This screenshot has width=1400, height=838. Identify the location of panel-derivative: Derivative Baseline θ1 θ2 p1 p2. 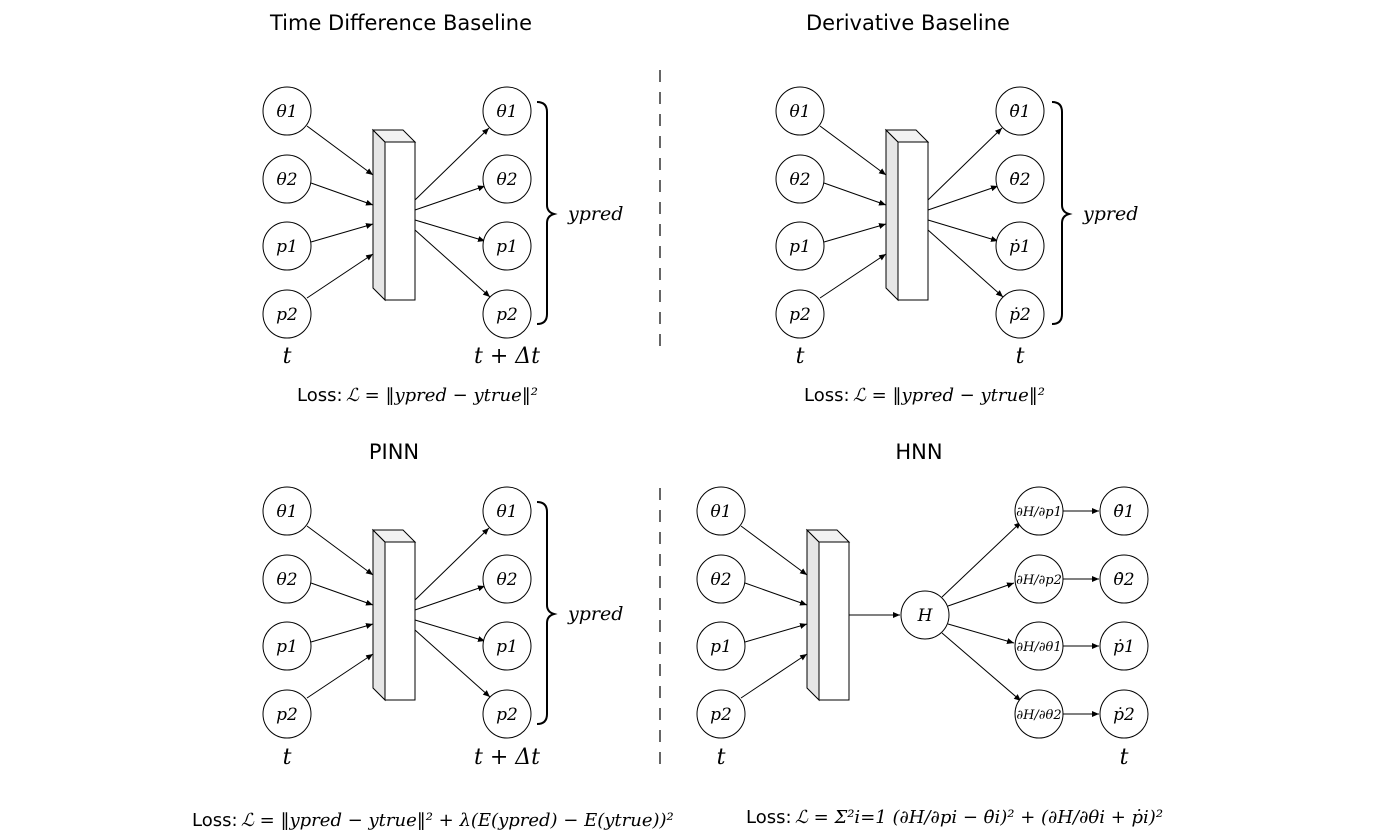
(956, 208).